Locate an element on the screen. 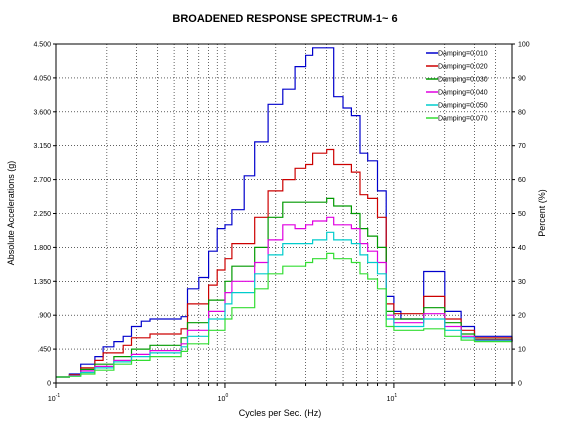 The image size is (570, 428). legend-entry: Damping=0.050 is located at coordinates (463, 106).